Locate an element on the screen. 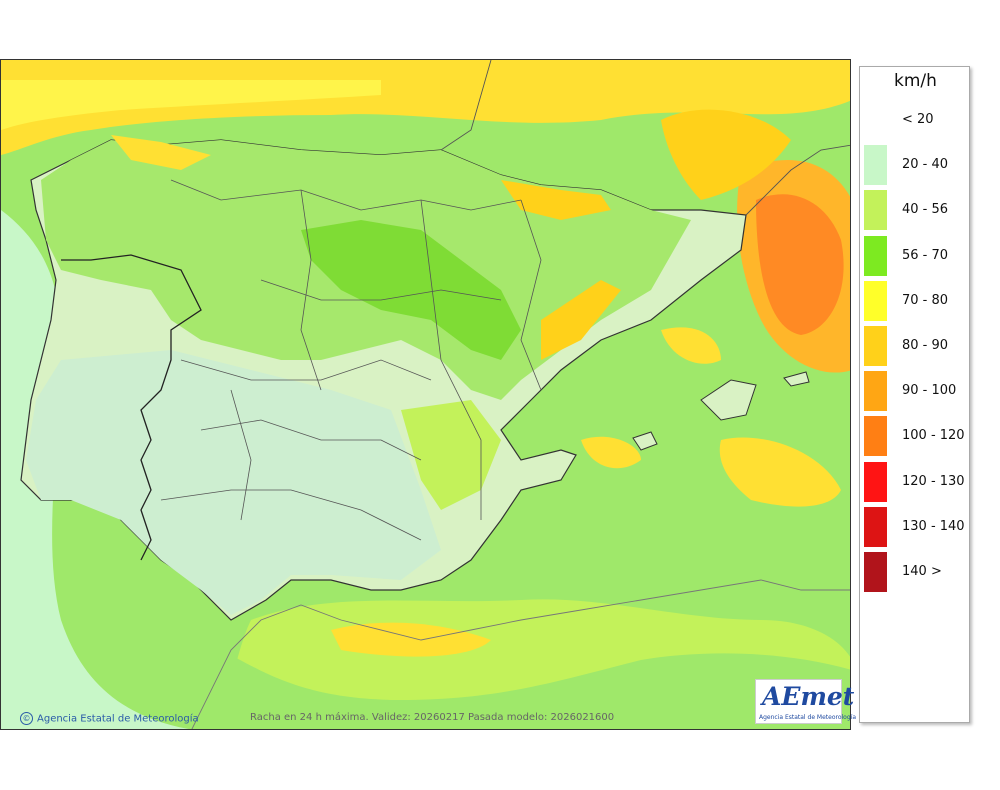 The width and height of the screenshot is (1000, 790). logo-wordmark: AEmet is located at coordinates (808, 696).